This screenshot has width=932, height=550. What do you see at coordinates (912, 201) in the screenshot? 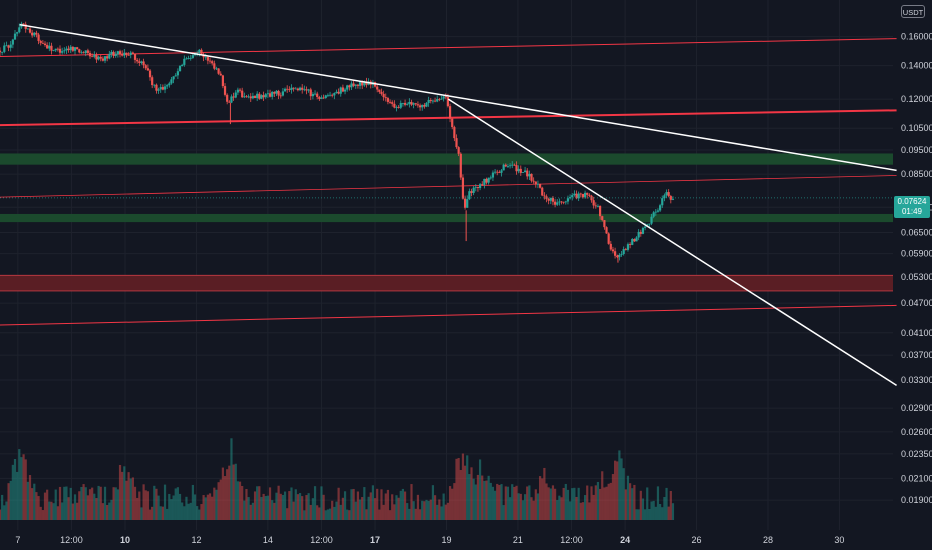
I see `last-price-value: 0.07624` at bounding box center [912, 201].